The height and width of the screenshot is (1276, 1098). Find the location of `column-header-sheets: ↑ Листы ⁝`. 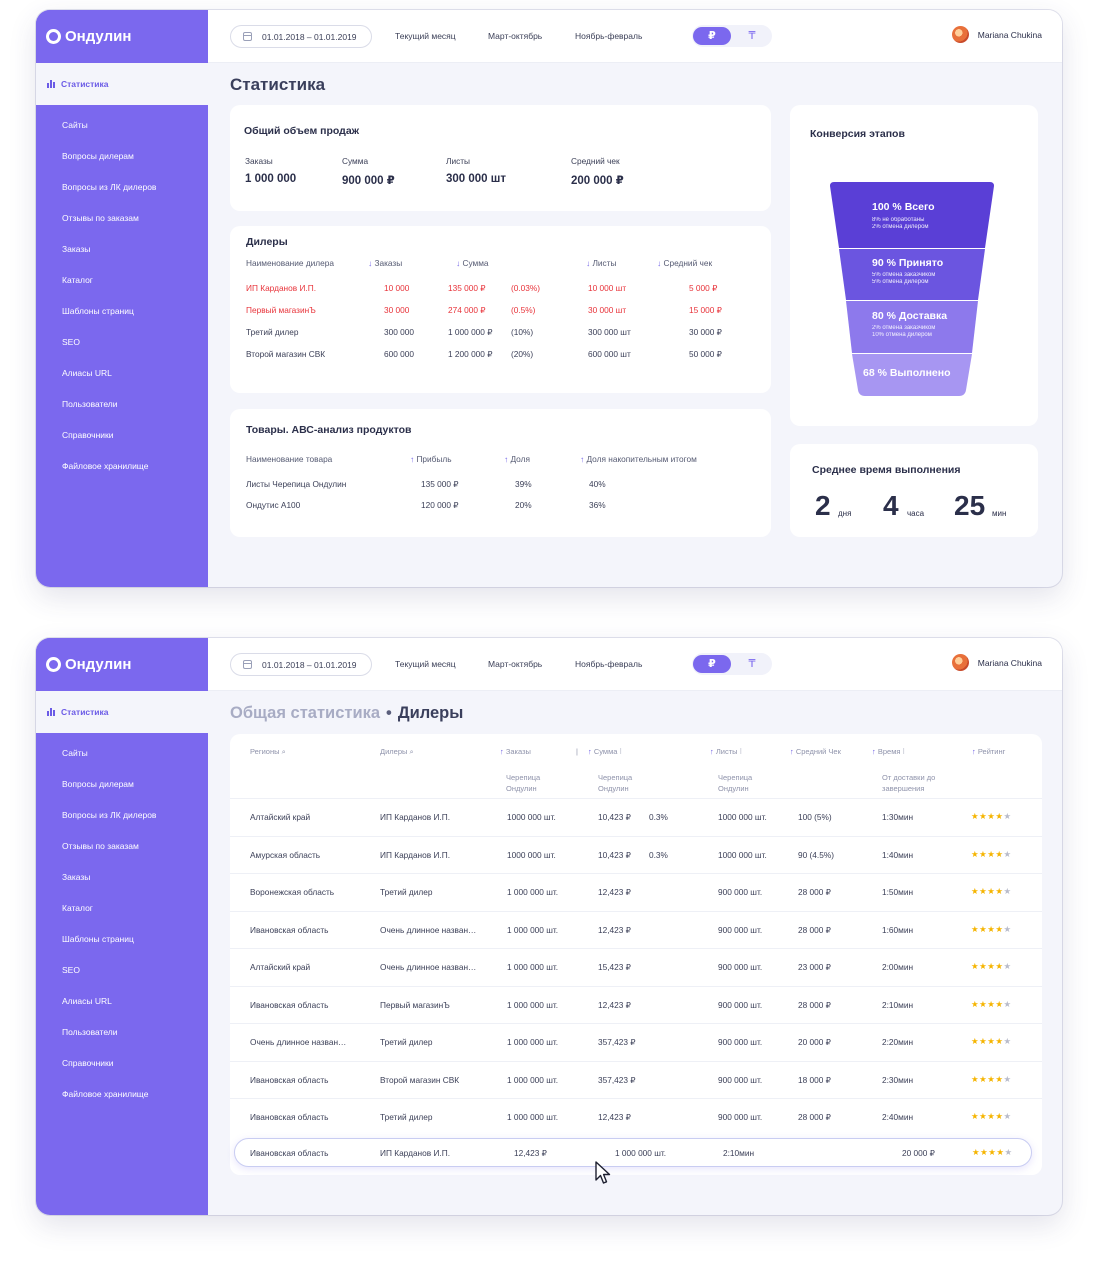

column-header-sheets: ↑ Листы ⁝ is located at coordinates (726, 751).